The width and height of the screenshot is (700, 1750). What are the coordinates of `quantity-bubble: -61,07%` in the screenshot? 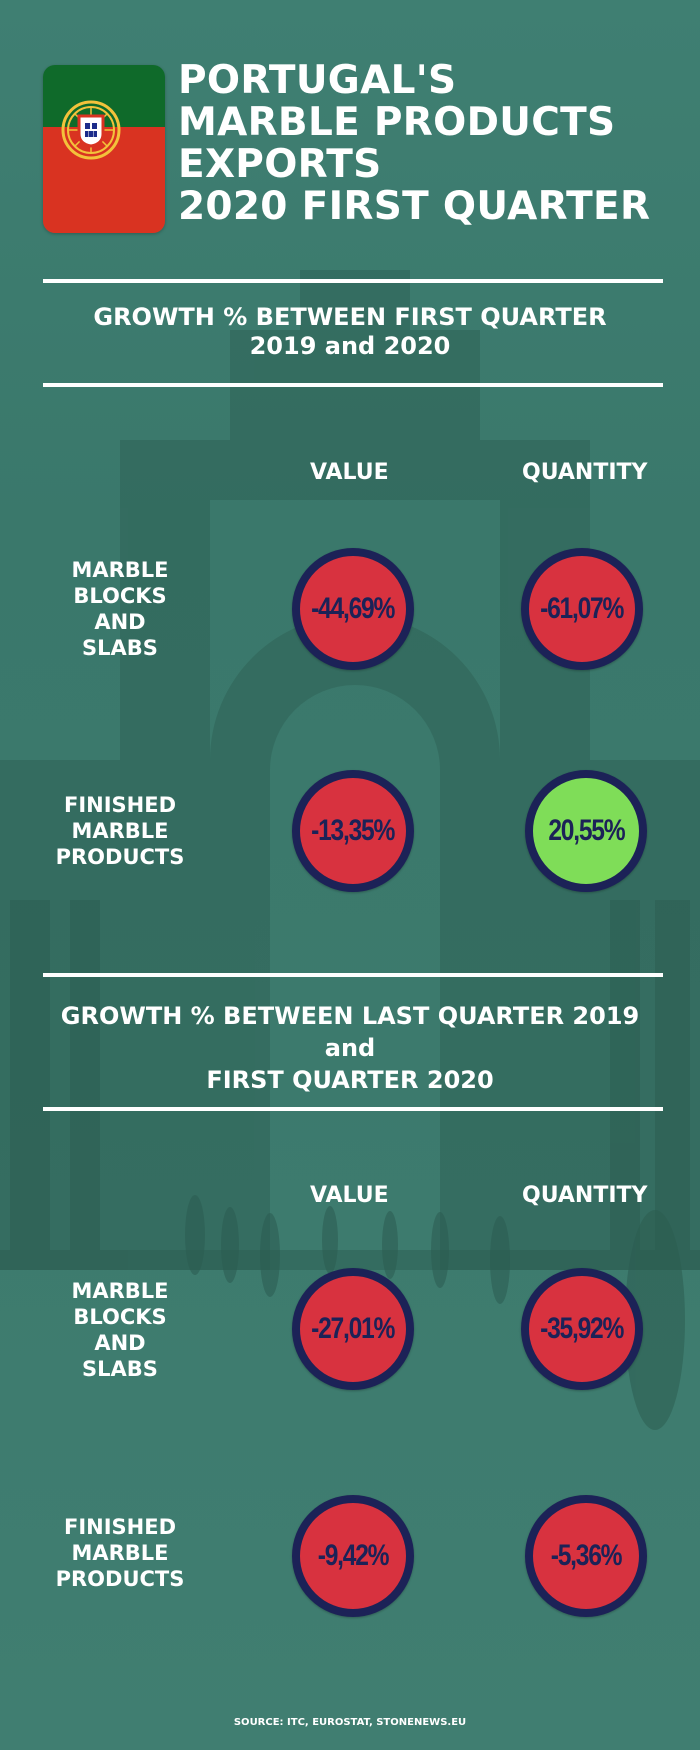 It's located at (582, 609).